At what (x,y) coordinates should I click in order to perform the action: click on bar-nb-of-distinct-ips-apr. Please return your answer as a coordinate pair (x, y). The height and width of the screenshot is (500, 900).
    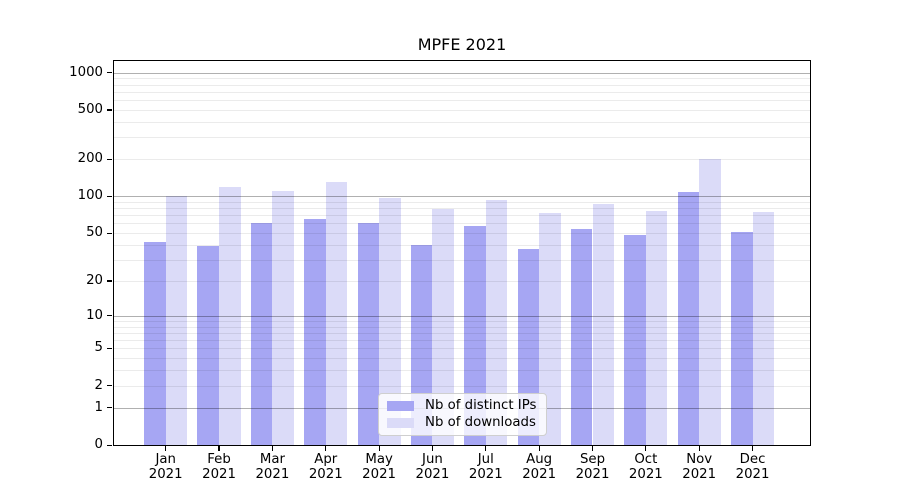
    Looking at the image, I should click on (315, 332).